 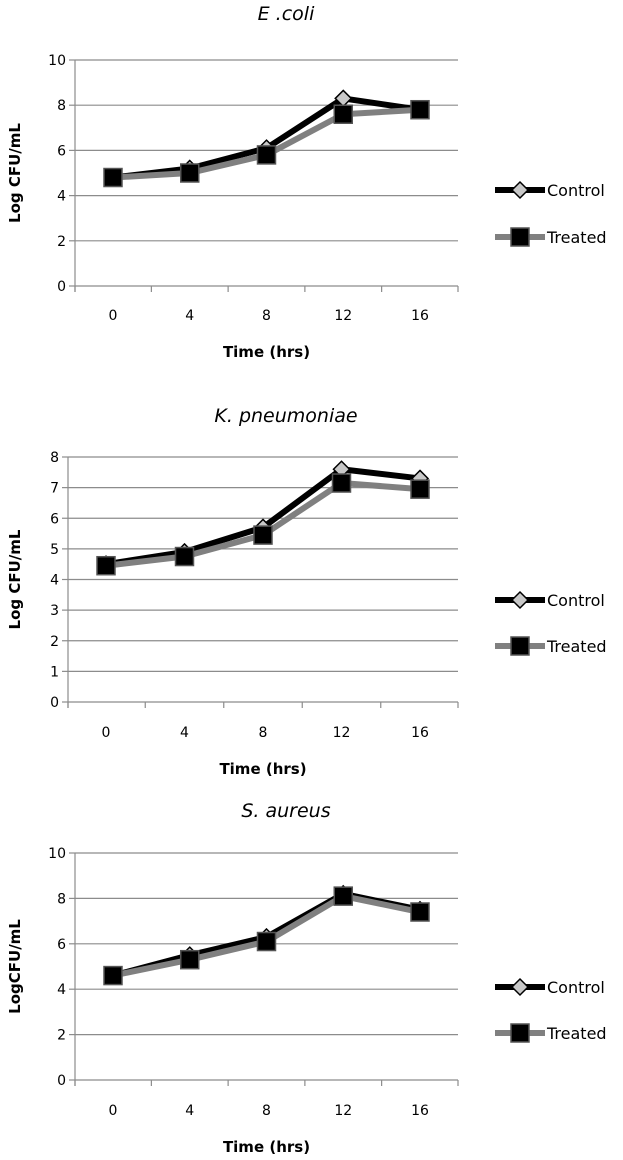 What do you see at coordinates (54, 489) in the screenshot?
I see `y-tick-label: 7` at bounding box center [54, 489].